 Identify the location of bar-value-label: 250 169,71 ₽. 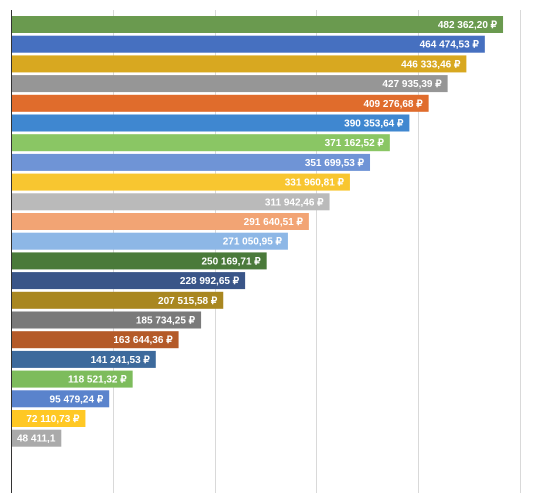
(231, 261).